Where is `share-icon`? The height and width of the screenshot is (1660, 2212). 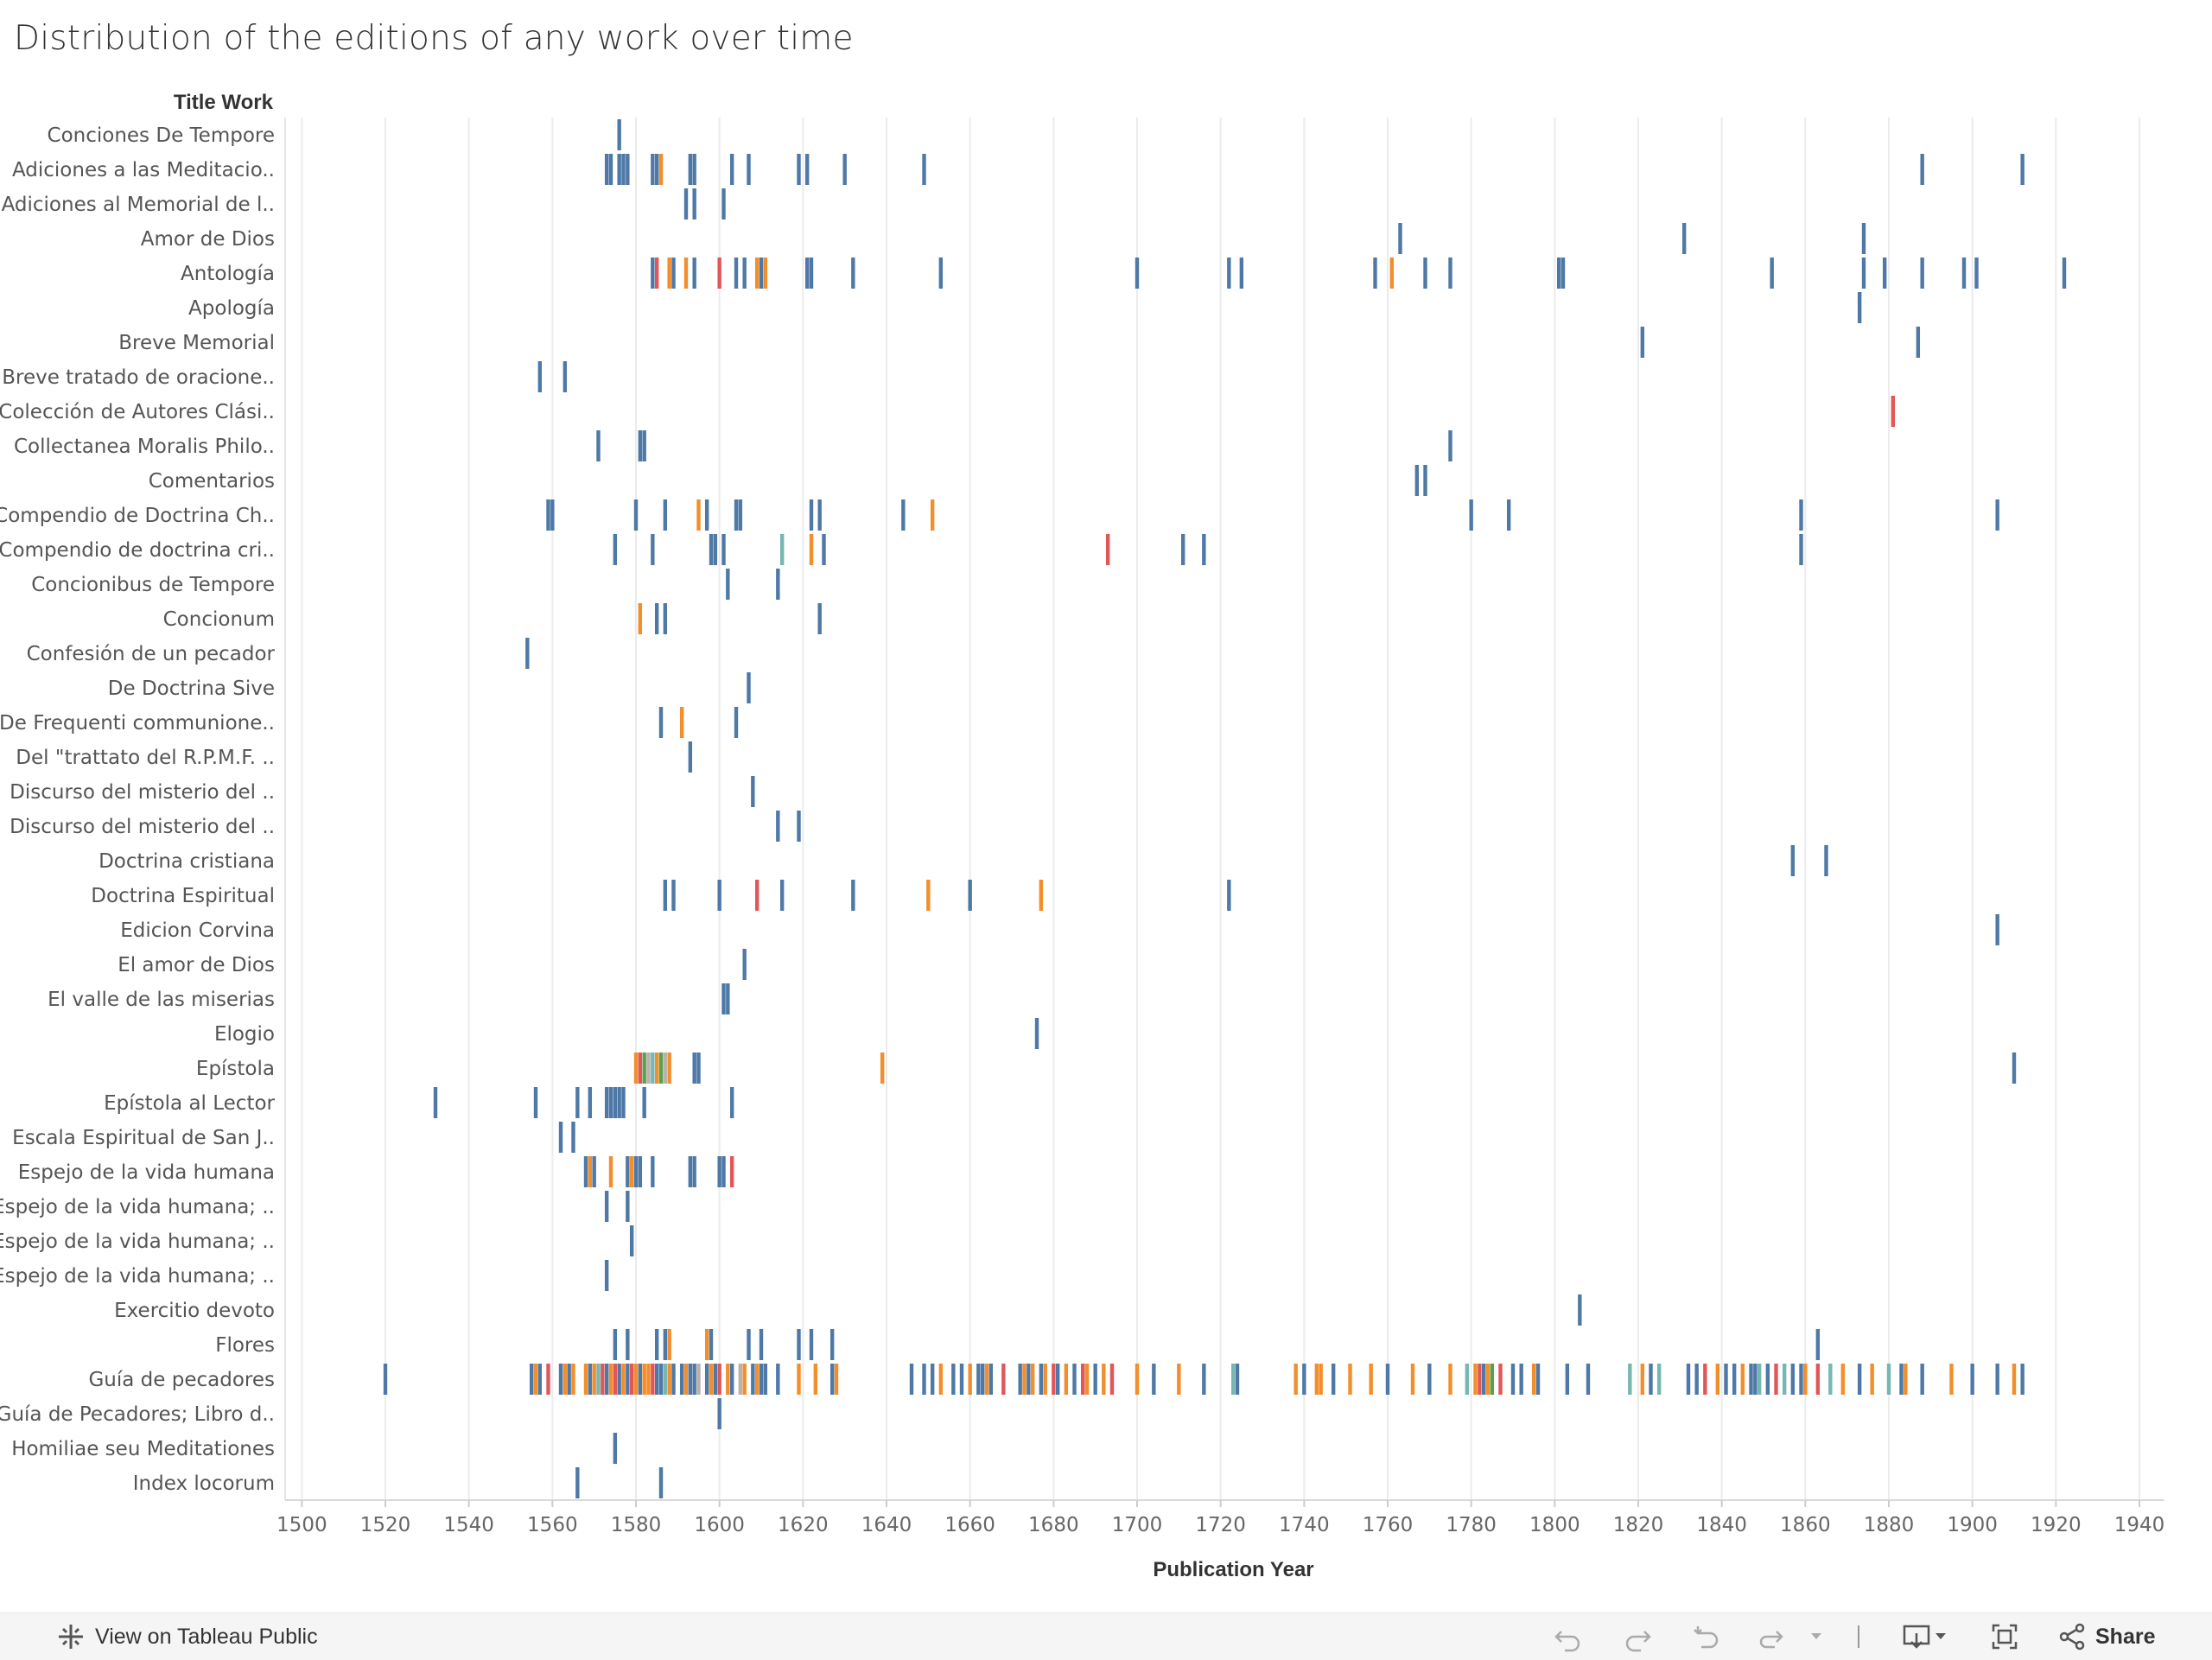
share-icon is located at coordinates (2072, 1636).